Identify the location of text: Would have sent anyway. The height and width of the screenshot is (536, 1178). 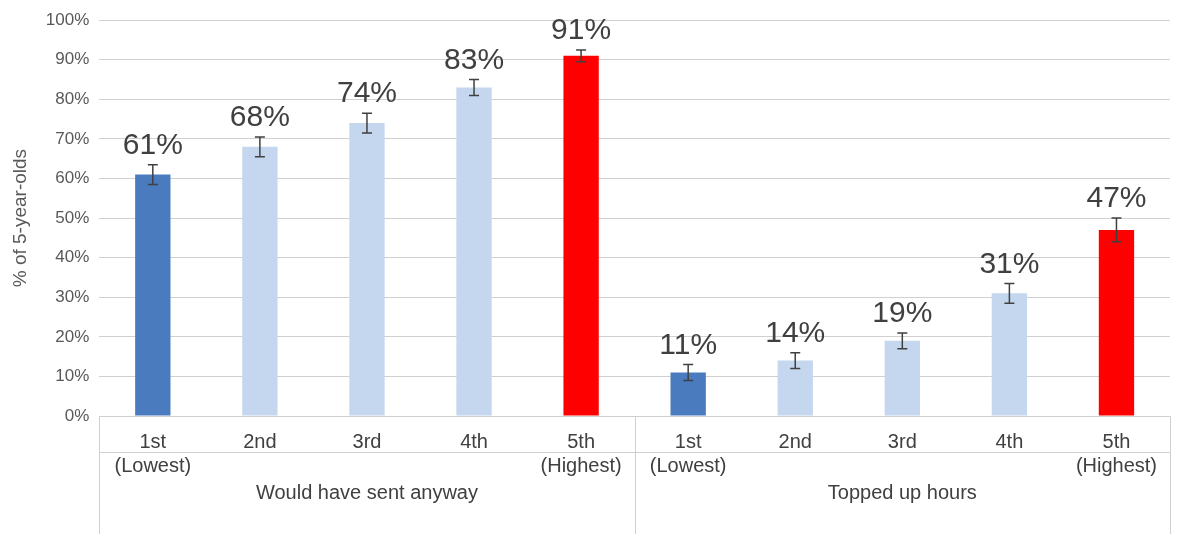
(366, 491).